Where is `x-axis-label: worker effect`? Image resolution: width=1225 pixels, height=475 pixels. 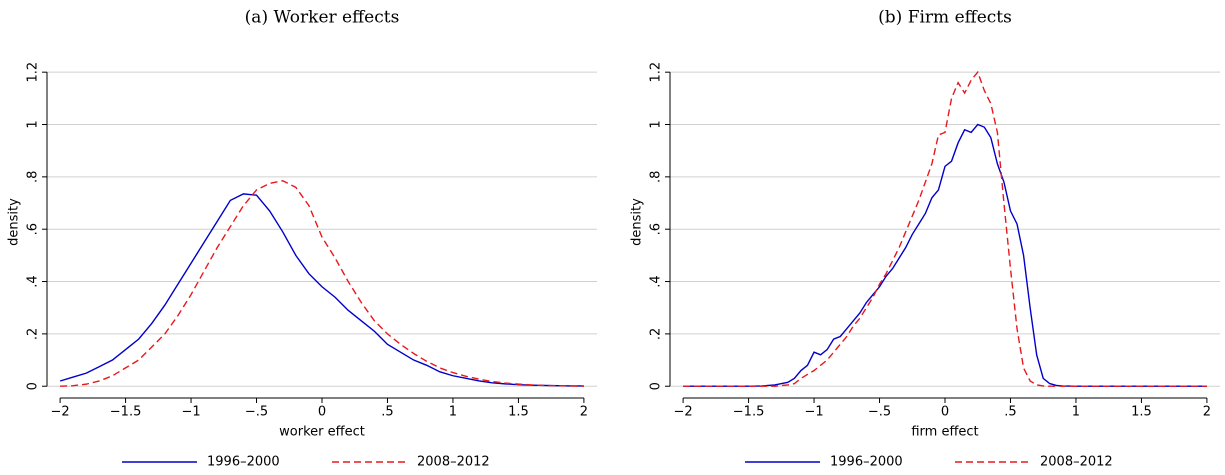 x-axis-label: worker effect is located at coordinates (322, 432).